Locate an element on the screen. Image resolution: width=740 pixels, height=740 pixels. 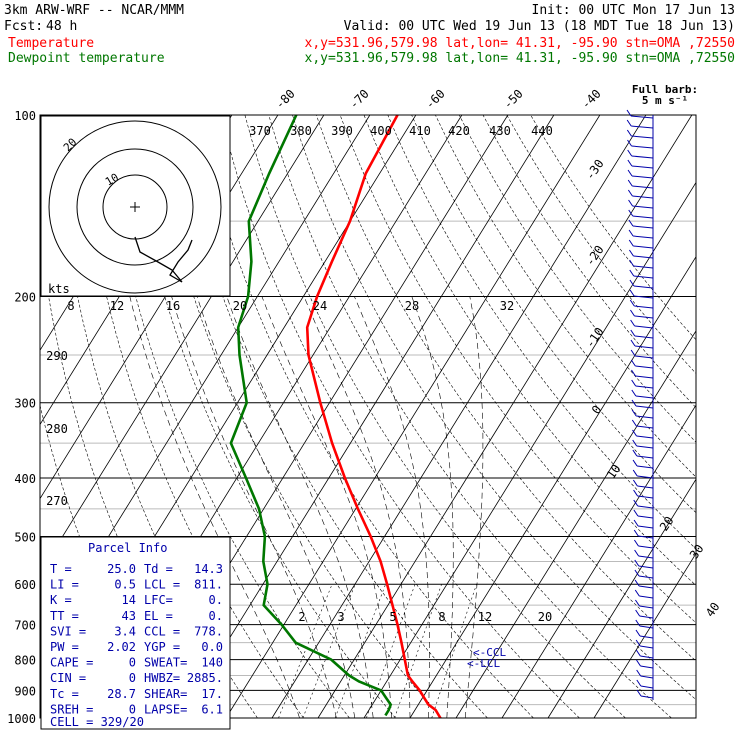
parcel-row-label: CCL = is located at coordinates (162, 631).